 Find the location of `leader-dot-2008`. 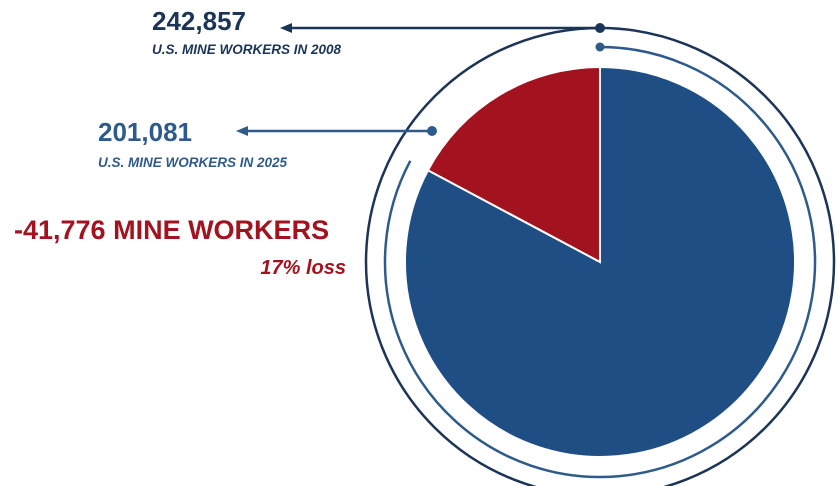

leader-dot-2008 is located at coordinates (600, 28).